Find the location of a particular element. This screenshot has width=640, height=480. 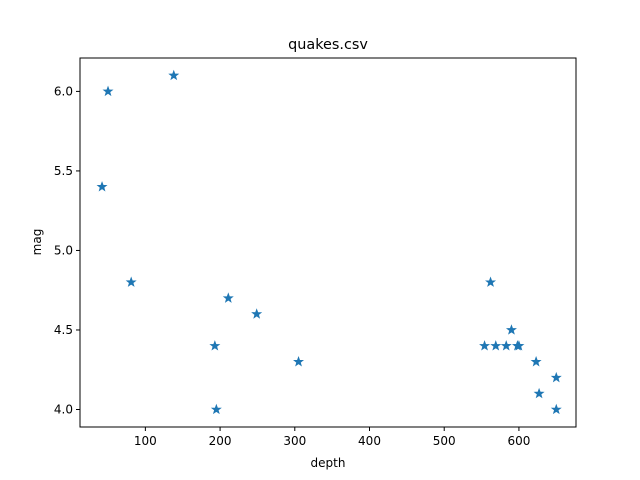

y-tick-label: 6.0 is located at coordinates (63, 91).